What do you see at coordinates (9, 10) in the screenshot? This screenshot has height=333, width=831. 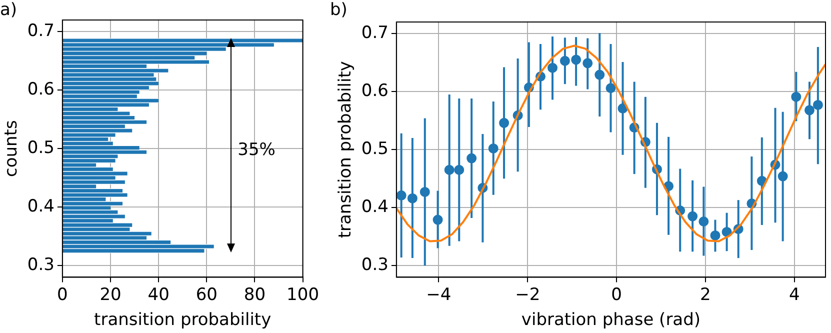 I see `chart-title: a)` at bounding box center [9, 10].